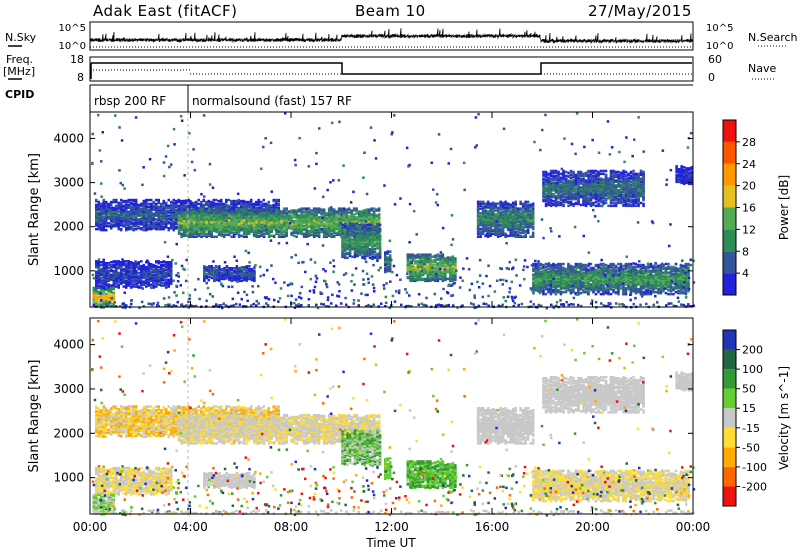  Describe the element at coordinates (72, 28) in the screenshot. I see `nsky-tick: 10^5` at that location.